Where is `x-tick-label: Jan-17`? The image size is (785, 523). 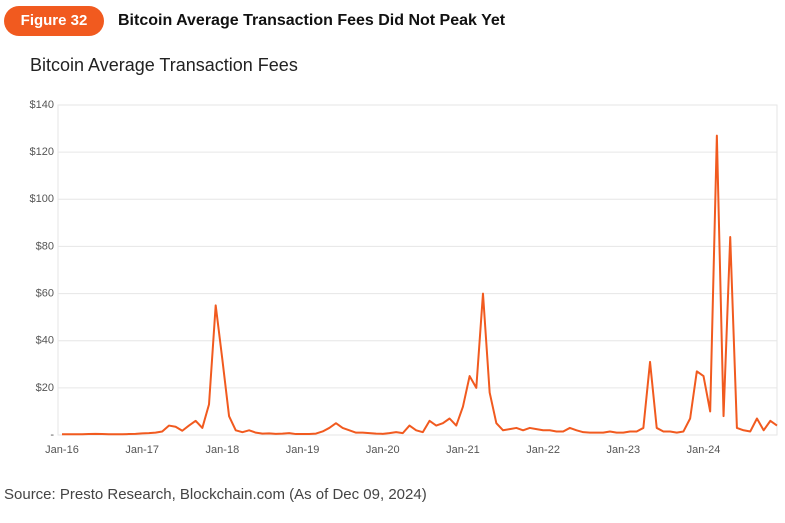 x-tick-label: Jan-17 is located at coordinates (142, 450).